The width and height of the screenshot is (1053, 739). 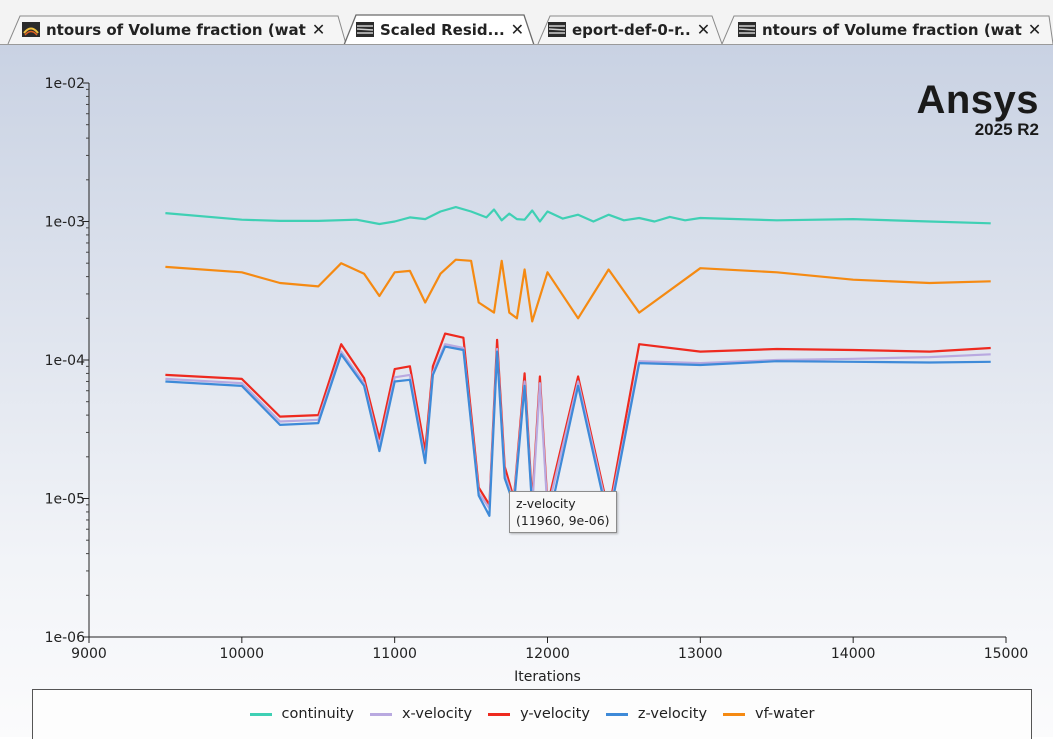 What do you see at coordinates (31, 29) in the screenshot?
I see `contour-icon` at bounding box center [31, 29].